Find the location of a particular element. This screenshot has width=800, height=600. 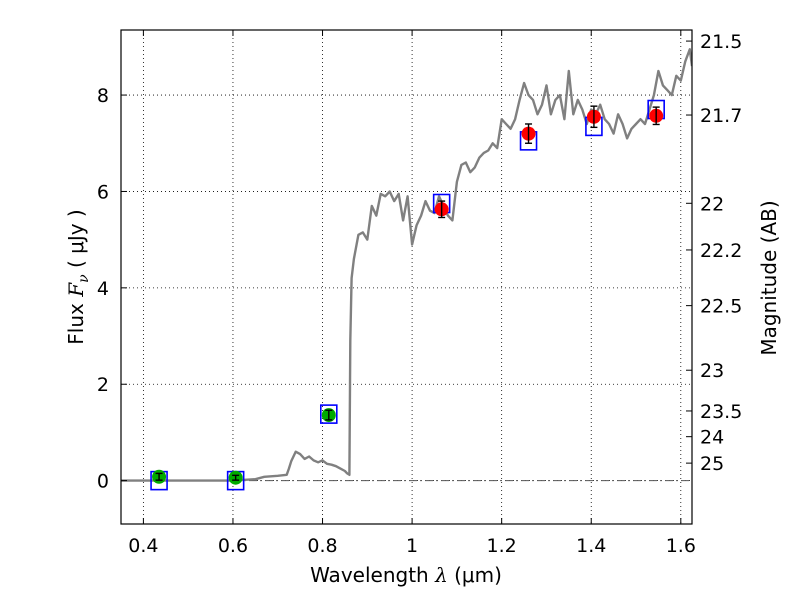

y2-tick-label: 22.5 is located at coordinates (721, 307).